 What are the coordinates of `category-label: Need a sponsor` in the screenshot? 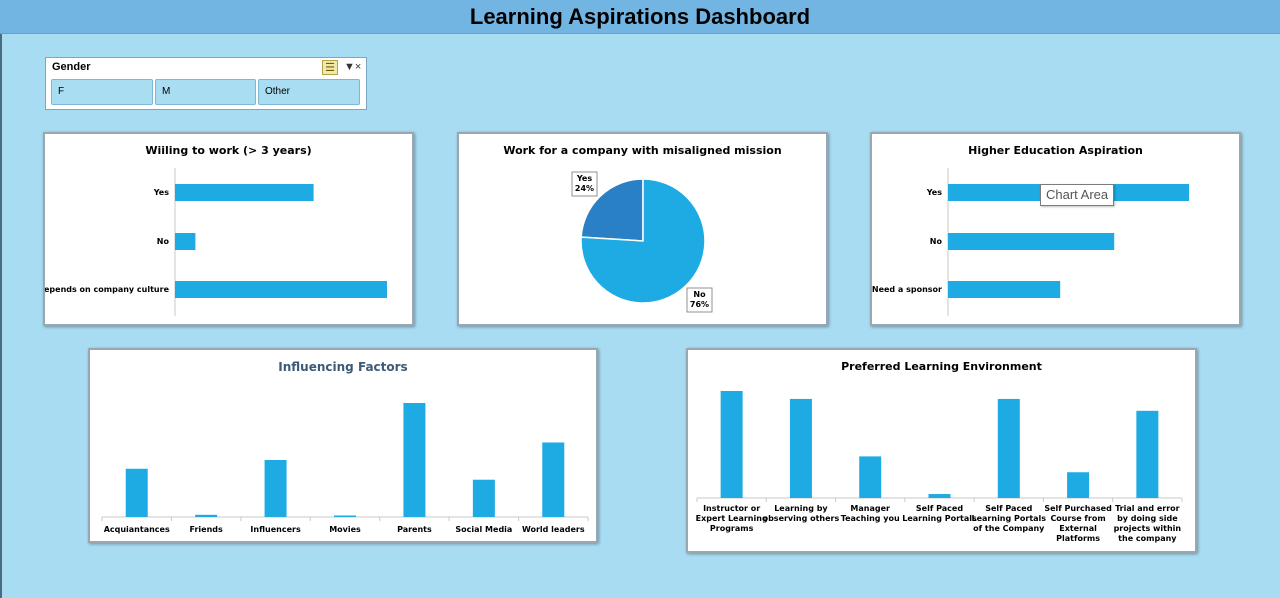 It's located at (907, 289).